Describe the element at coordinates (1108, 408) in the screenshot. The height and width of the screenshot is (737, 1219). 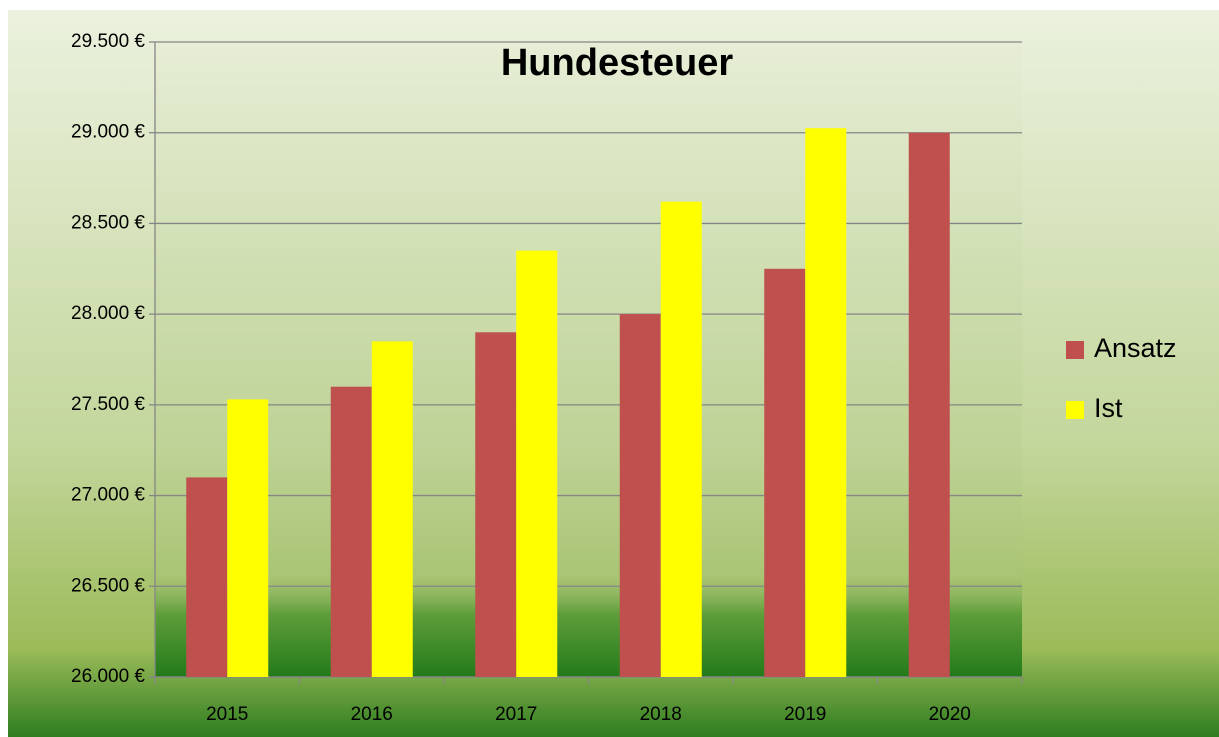
I see `legend-label: Ist` at that location.